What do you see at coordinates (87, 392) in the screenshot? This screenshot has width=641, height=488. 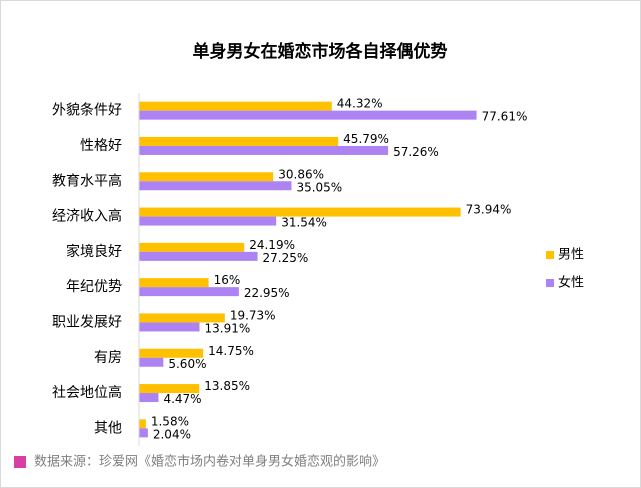 I see `category-label: 社会地位高` at bounding box center [87, 392].